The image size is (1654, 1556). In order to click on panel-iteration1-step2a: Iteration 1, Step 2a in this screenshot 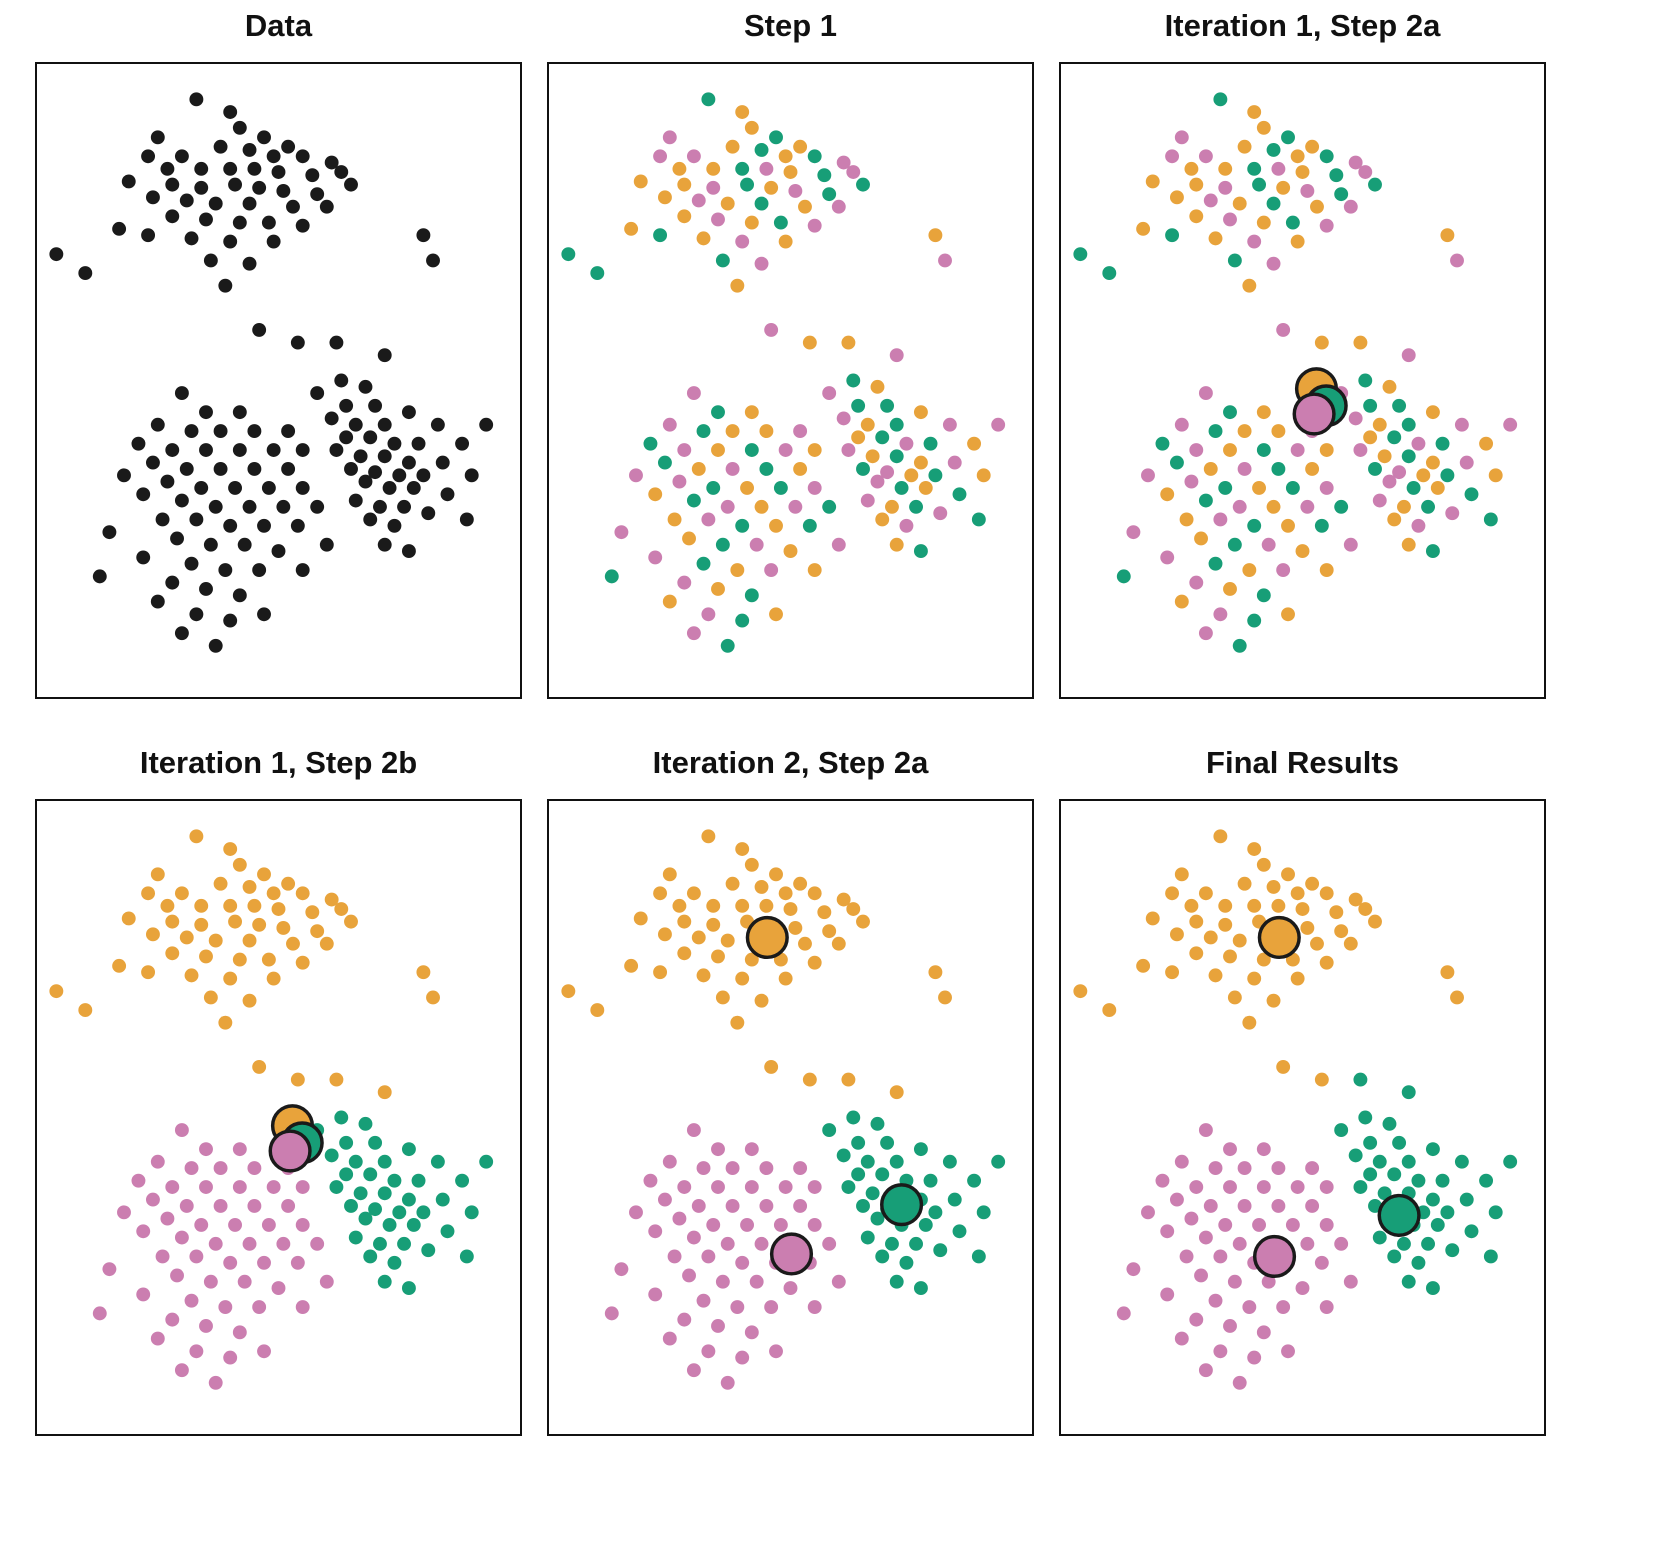, I will do `click(1302, 353)`.